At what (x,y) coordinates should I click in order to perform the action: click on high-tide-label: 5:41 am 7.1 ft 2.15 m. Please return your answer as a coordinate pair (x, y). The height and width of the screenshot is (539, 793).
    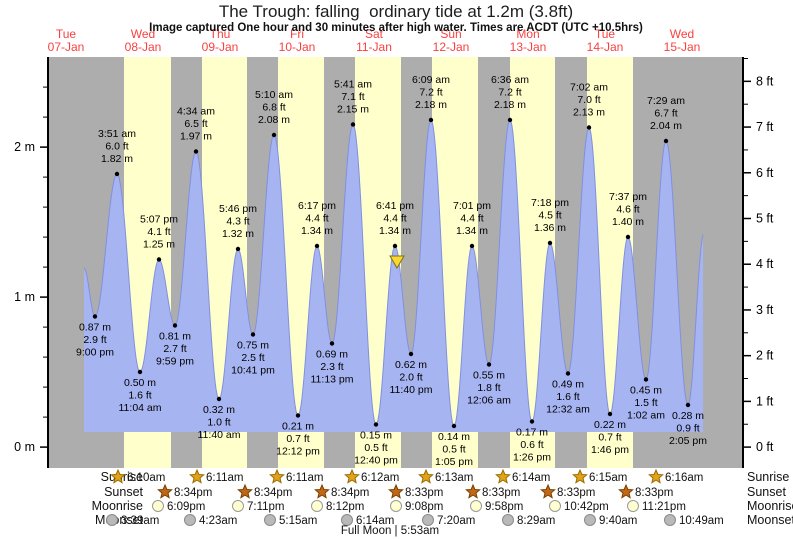
    Looking at the image, I should click on (353, 97).